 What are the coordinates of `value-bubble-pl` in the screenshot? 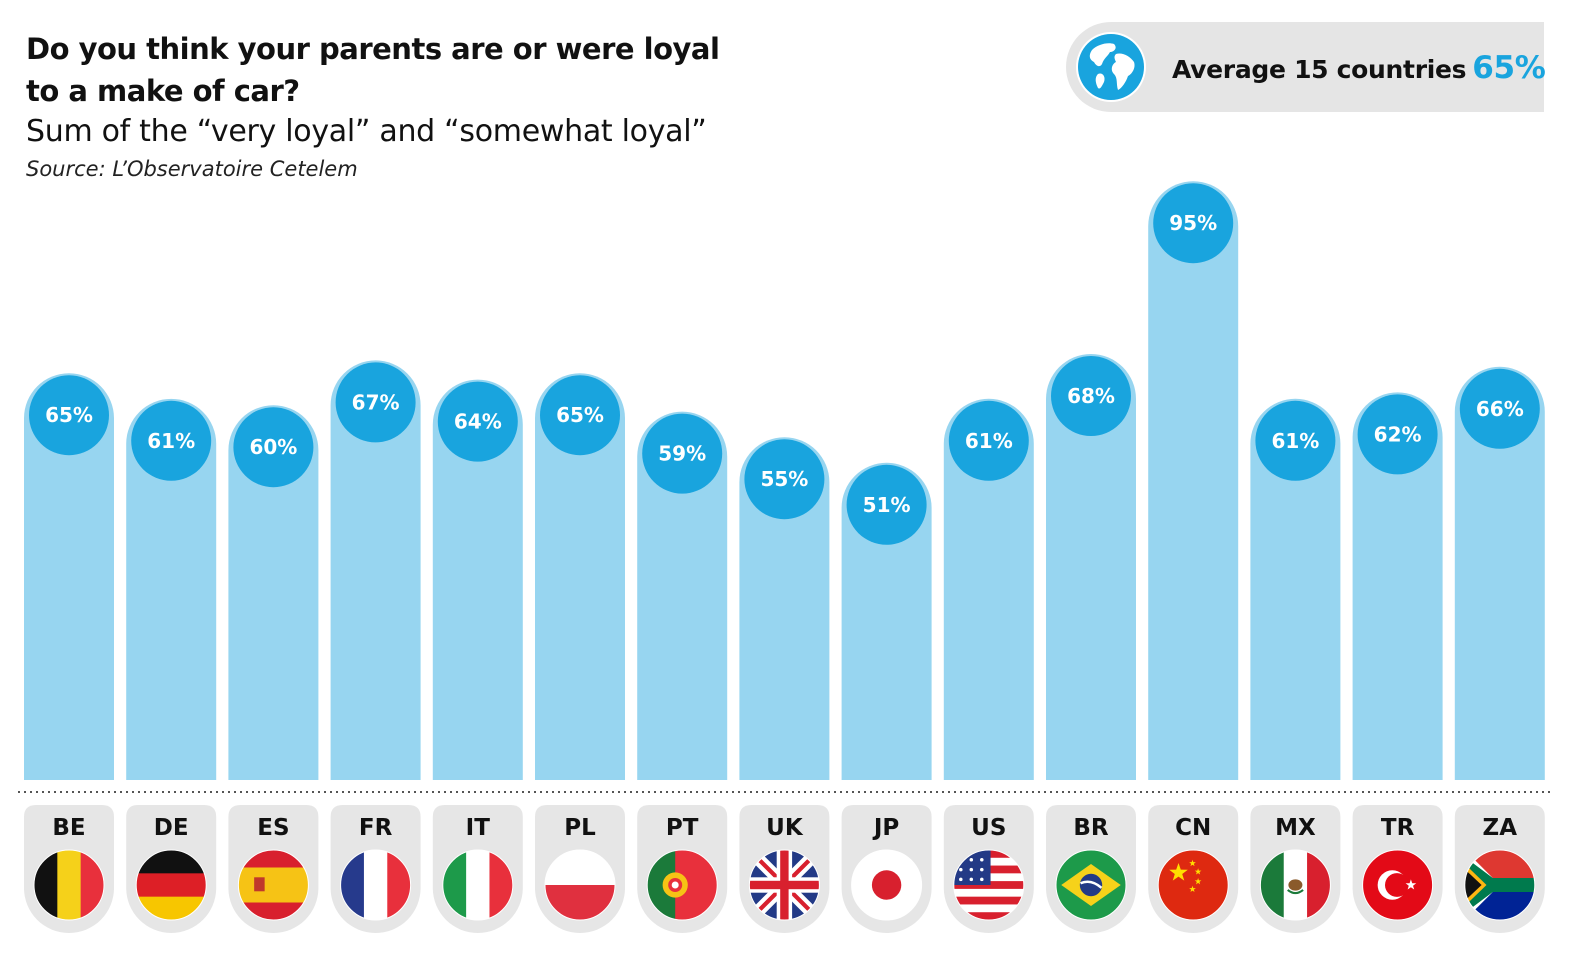 It's located at (580, 415).